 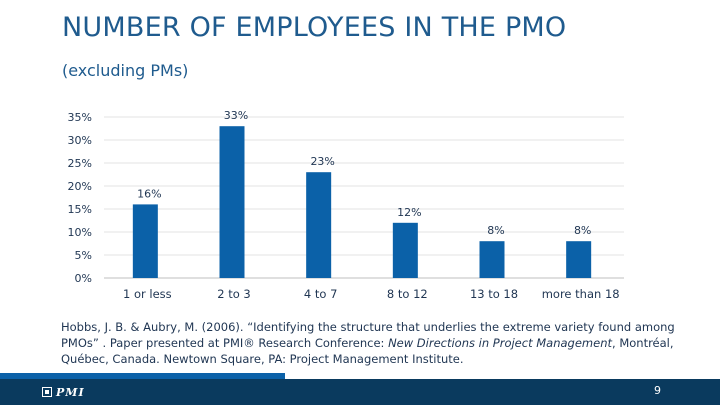 I want to click on footer-bar, so click(x=360, y=392).